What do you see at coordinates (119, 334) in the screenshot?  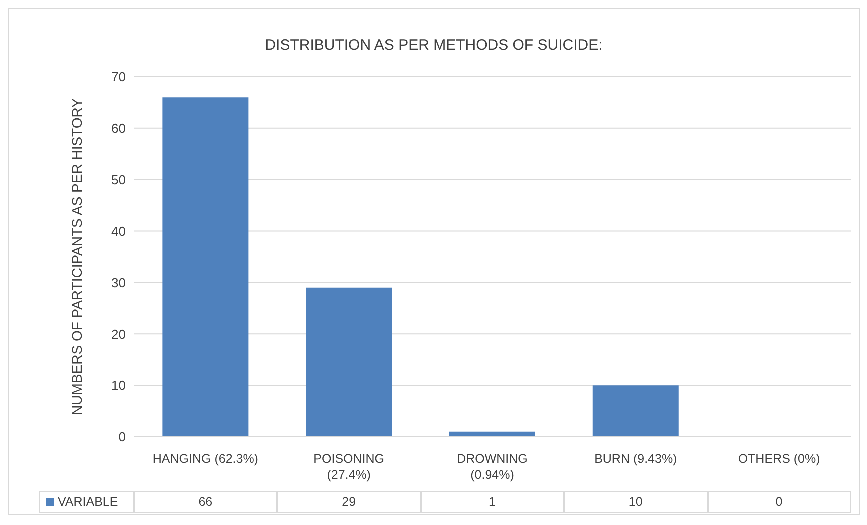 I see `y-tick-label: 20` at bounding box center [119, 334].